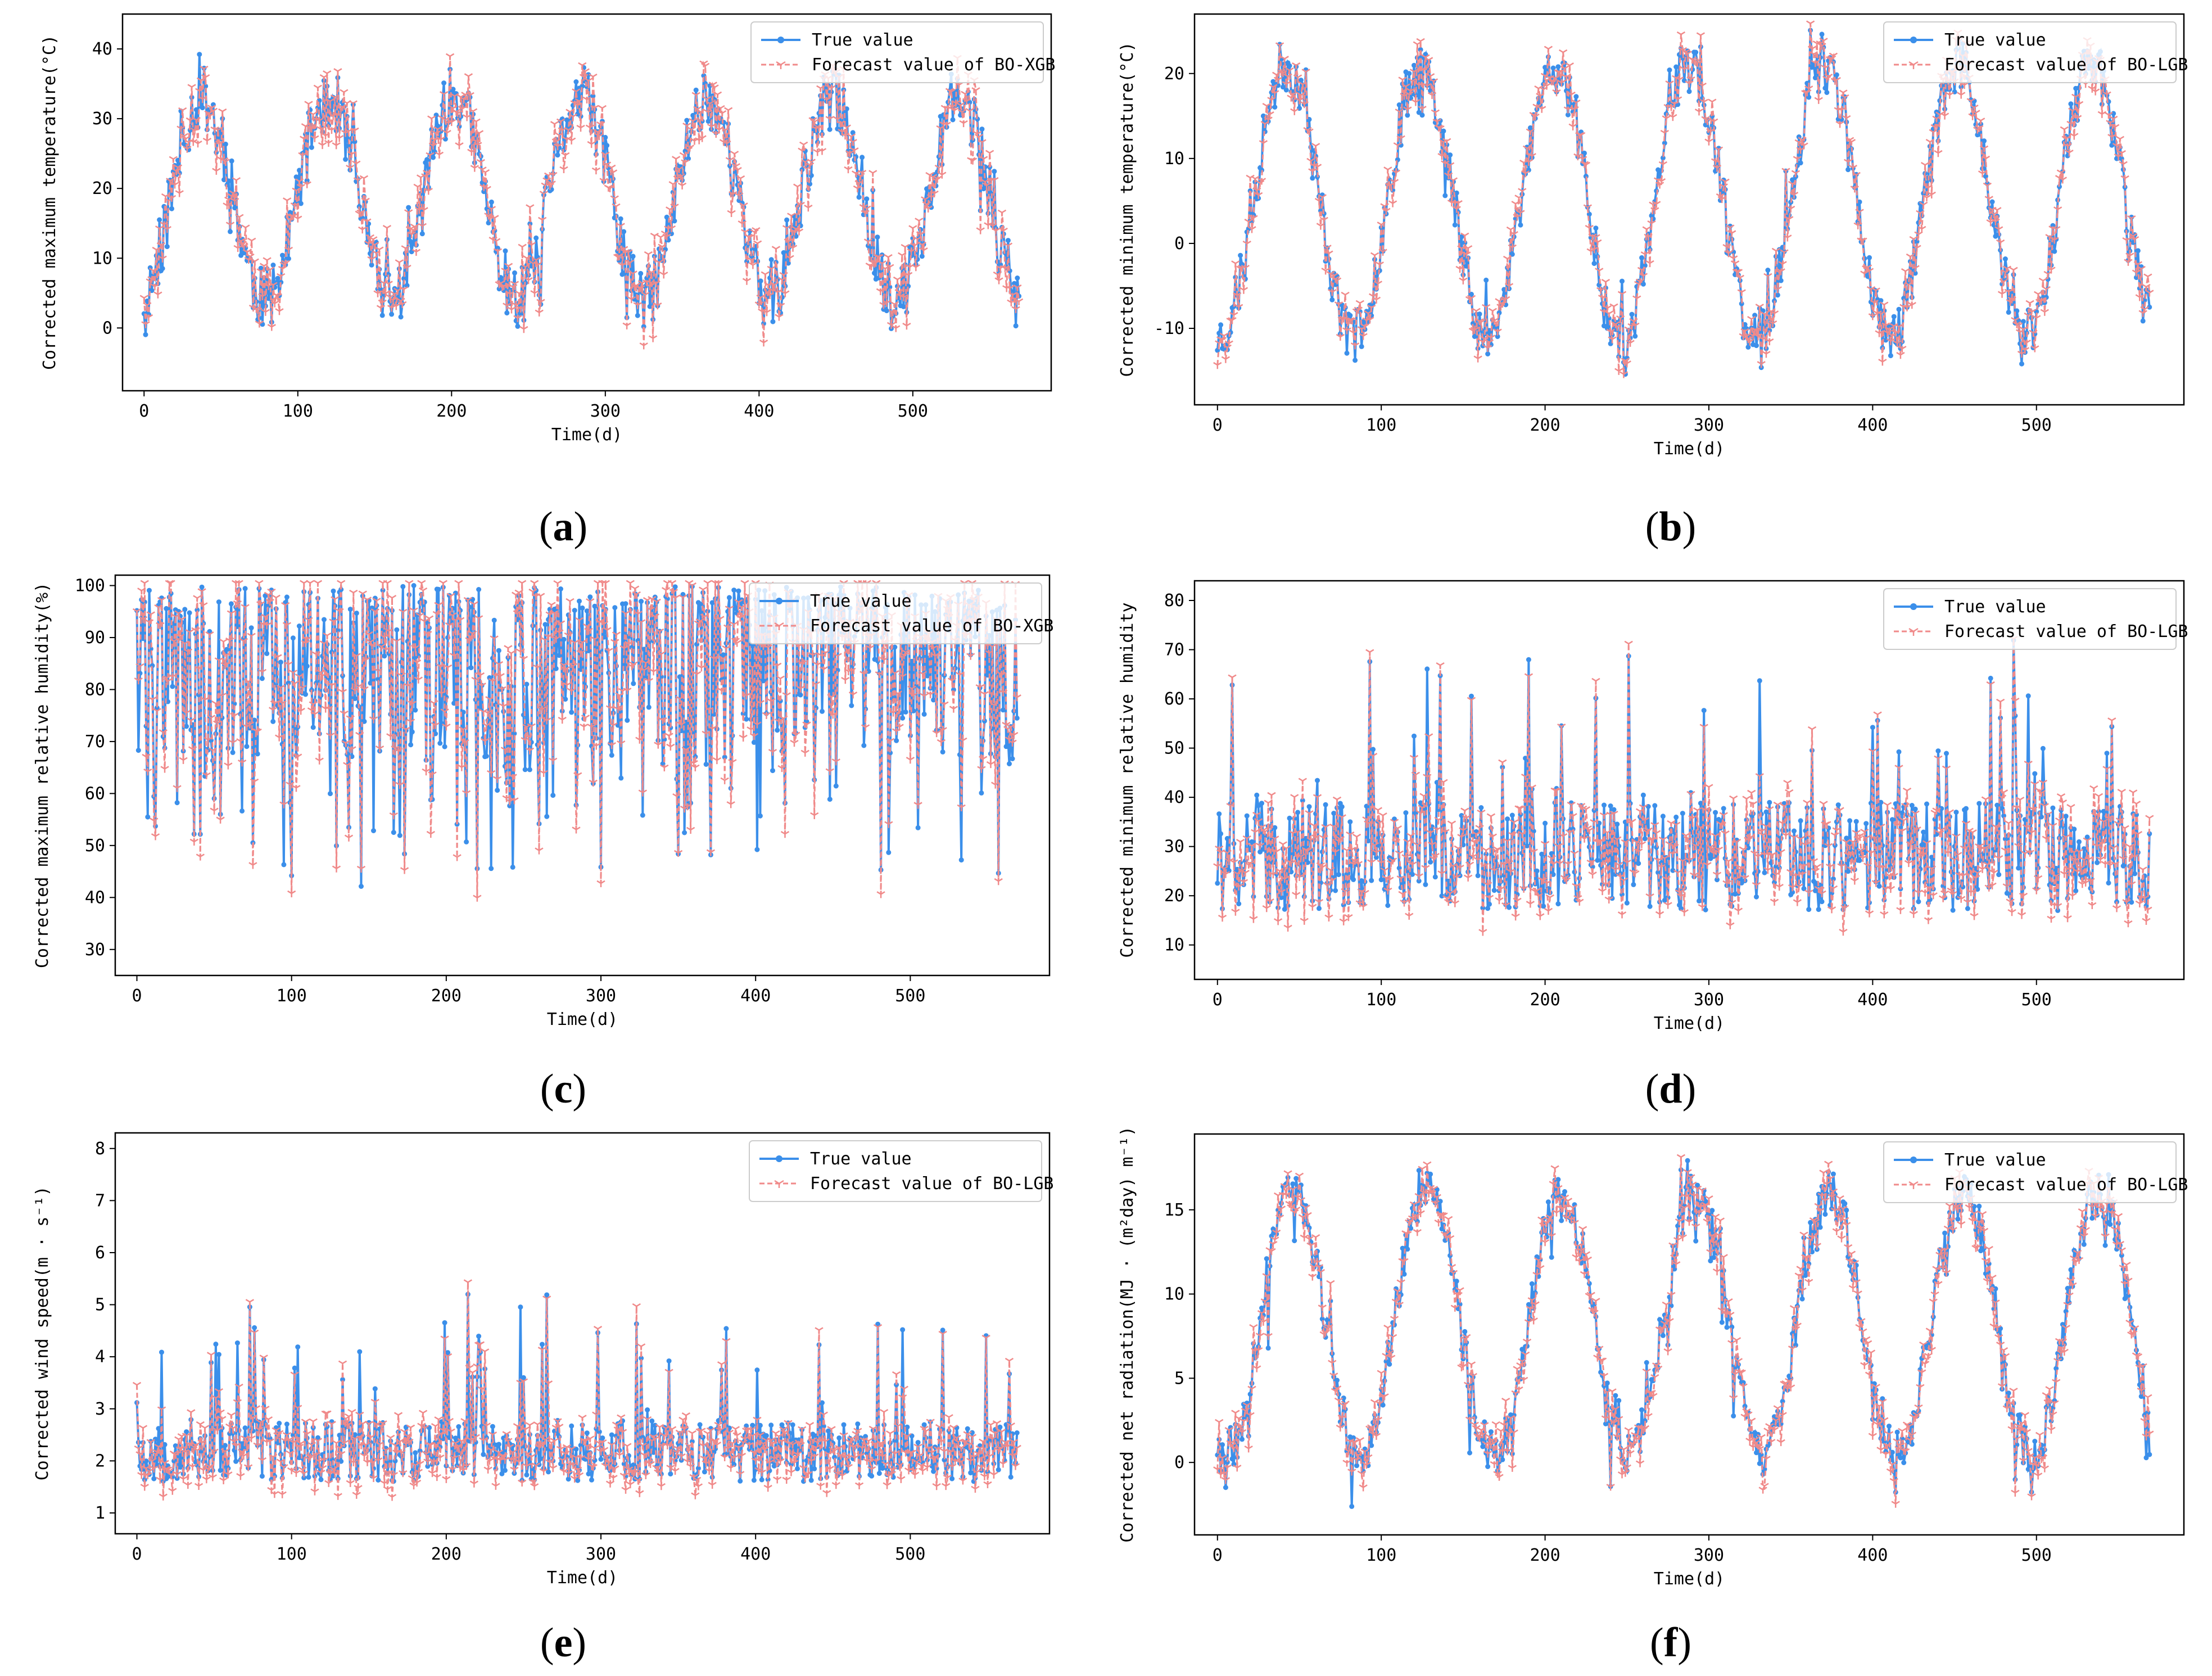 The width and height of the screenshot is (2212, 1676). What do you see at coordinates (781, 65) in the screenshot?
I see `legend-forecast-marker` at bounding box center [781, 65].